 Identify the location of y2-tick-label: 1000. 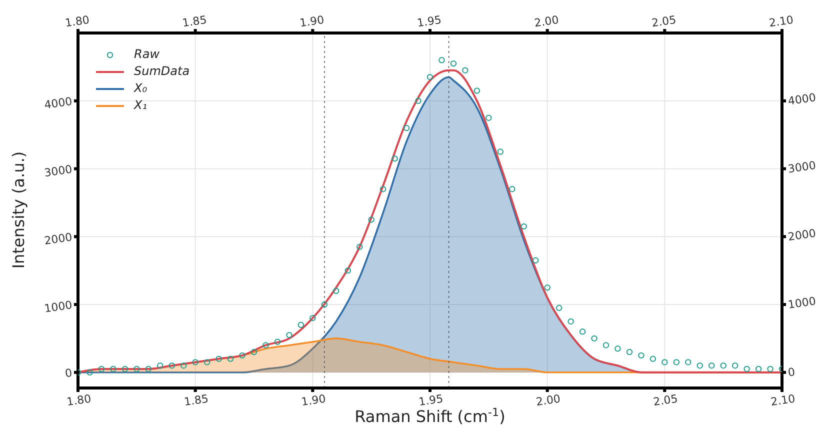
(802, 303).